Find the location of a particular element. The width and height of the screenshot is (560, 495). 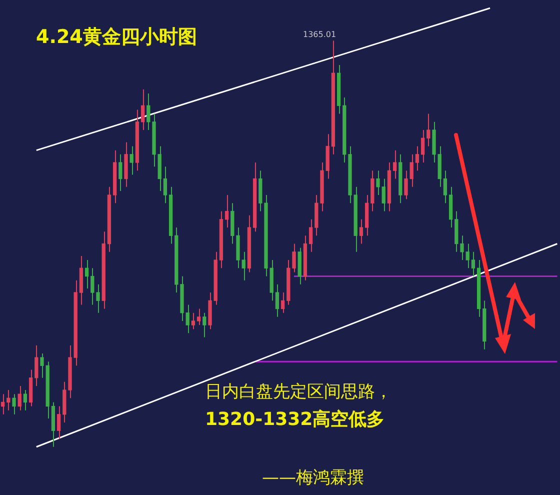

annotation: 1320-1332高空低多 is located at coordinates (295, 419).